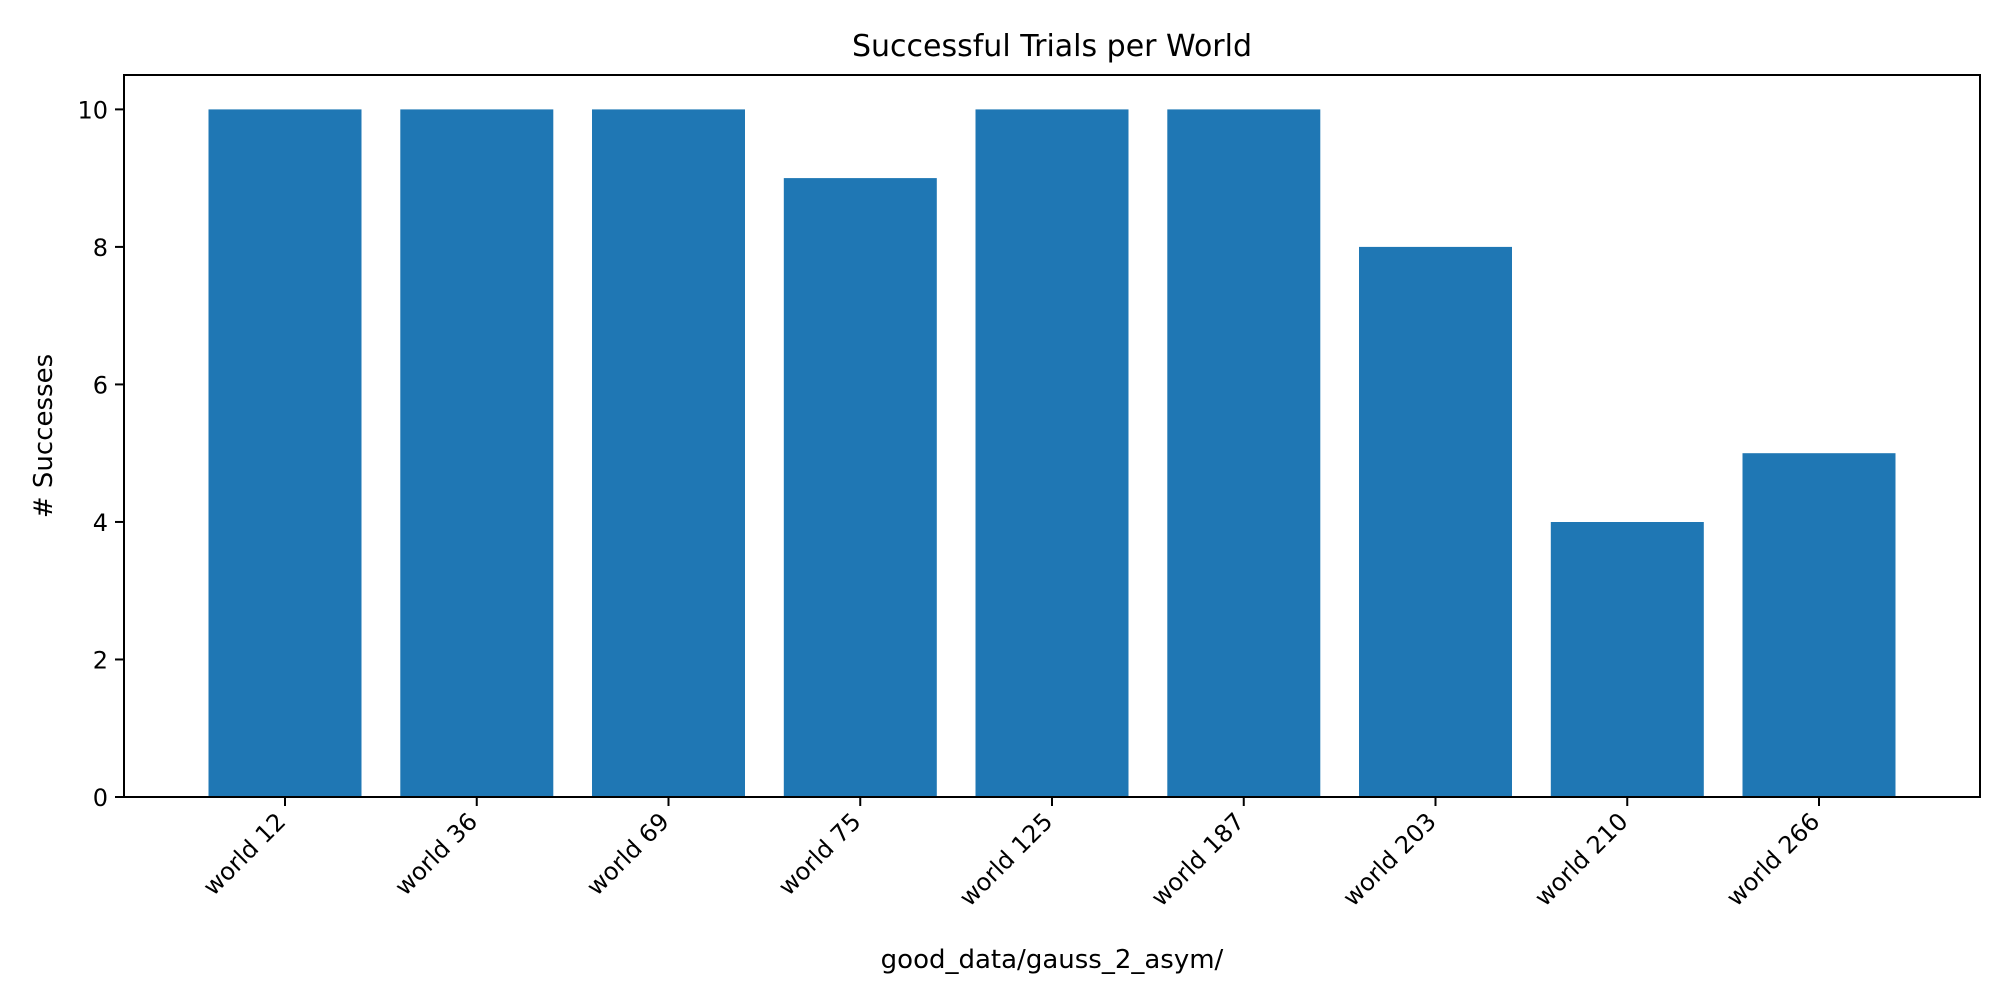  Describe the element at coordinates (245, 854) in the screenshot. I see `x-tick-label: world 12` at that location.